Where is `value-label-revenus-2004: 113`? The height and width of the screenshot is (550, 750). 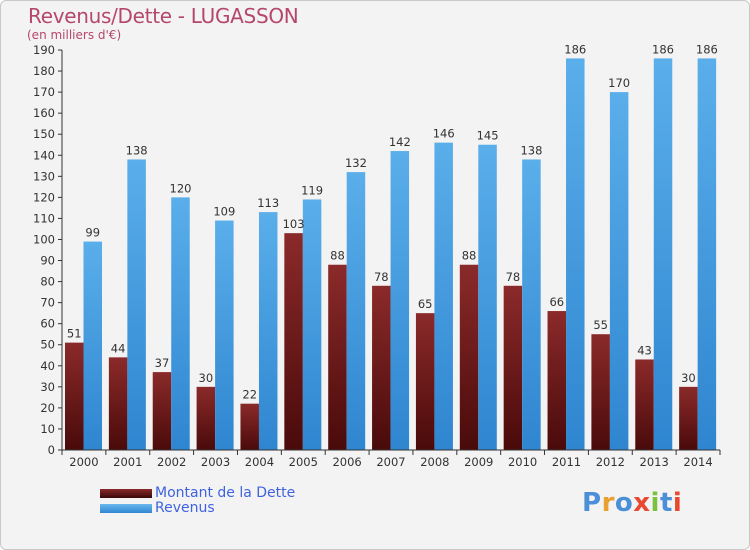
value-label-revenus-2004: 113 is located at coordinates (268, 203).